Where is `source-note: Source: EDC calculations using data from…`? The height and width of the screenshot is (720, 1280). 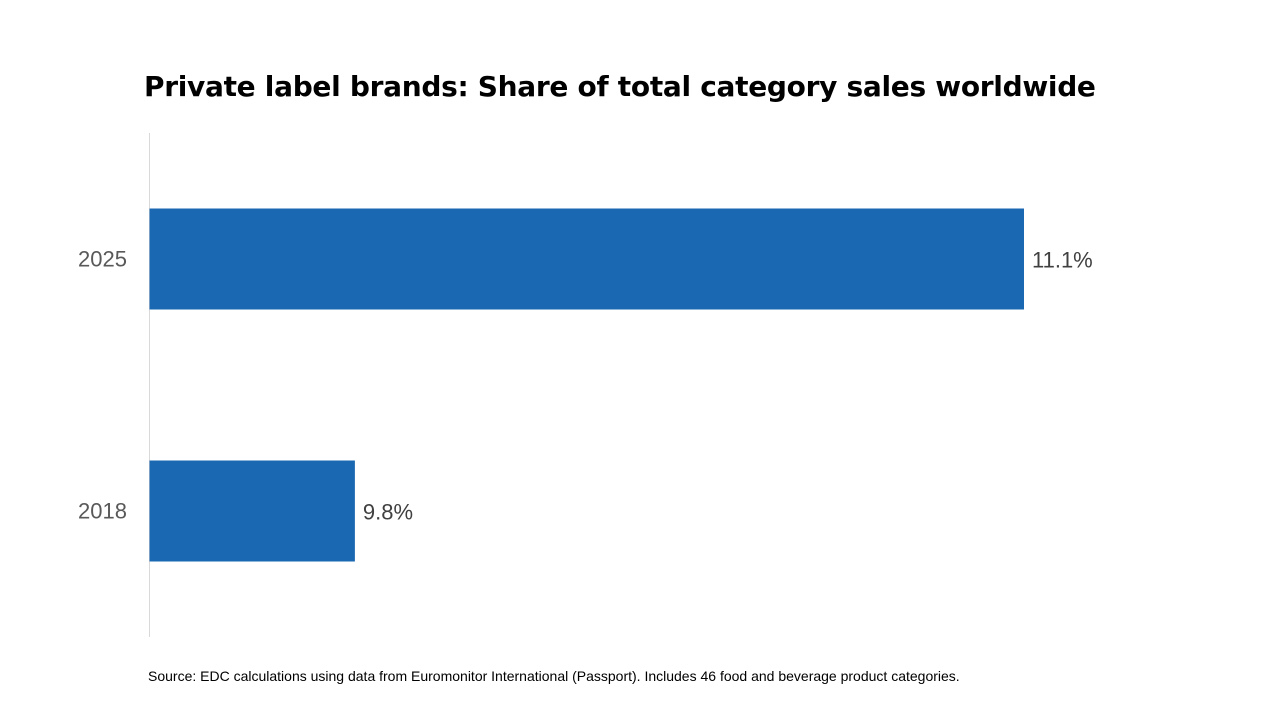
source-note: Source: EDC calculations using data from… is located at coordinates (554, 676).